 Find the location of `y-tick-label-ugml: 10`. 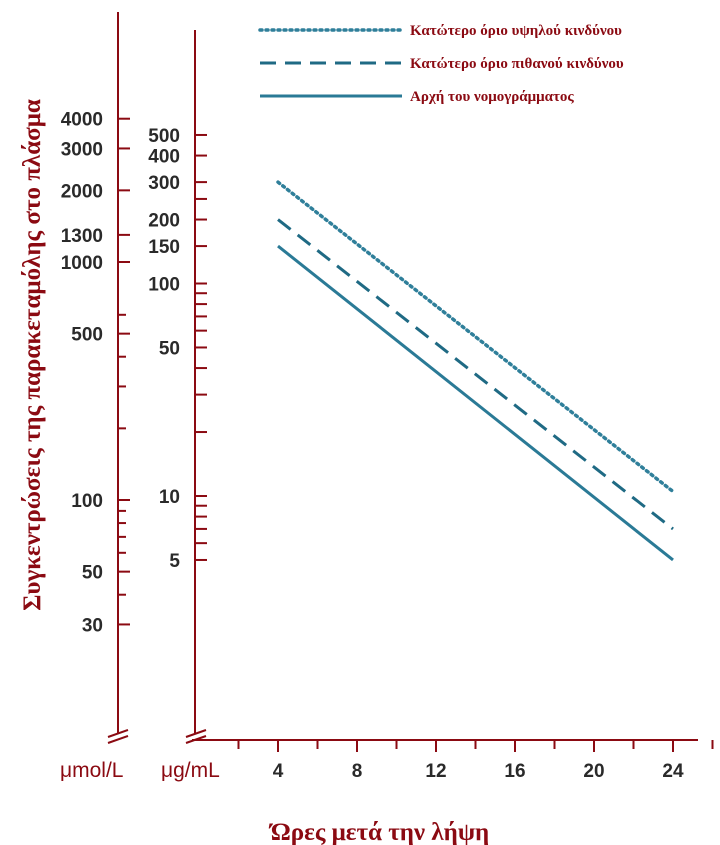

y-tick-label-ugml: 10 is located at coordinates (169, 497).